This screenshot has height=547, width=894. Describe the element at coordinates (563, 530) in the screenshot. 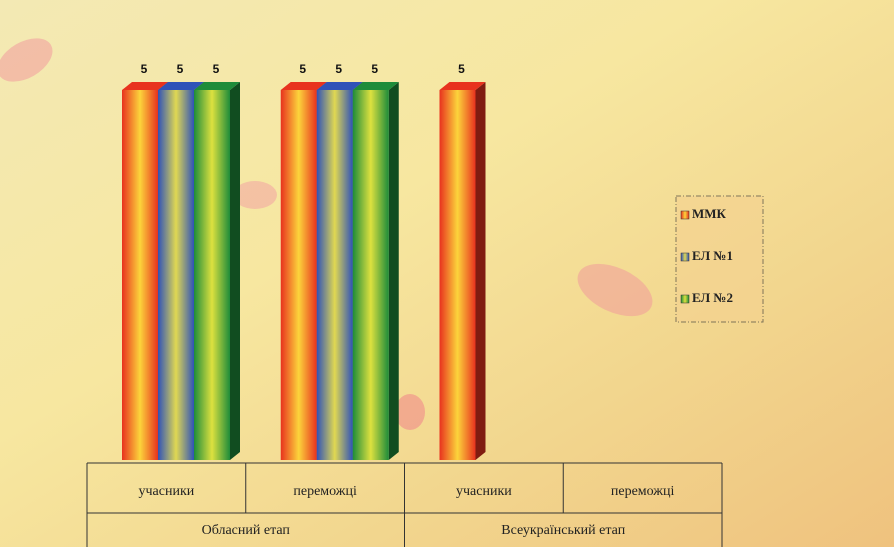

I see `group-label: Всеукраїнський етап` at that location.